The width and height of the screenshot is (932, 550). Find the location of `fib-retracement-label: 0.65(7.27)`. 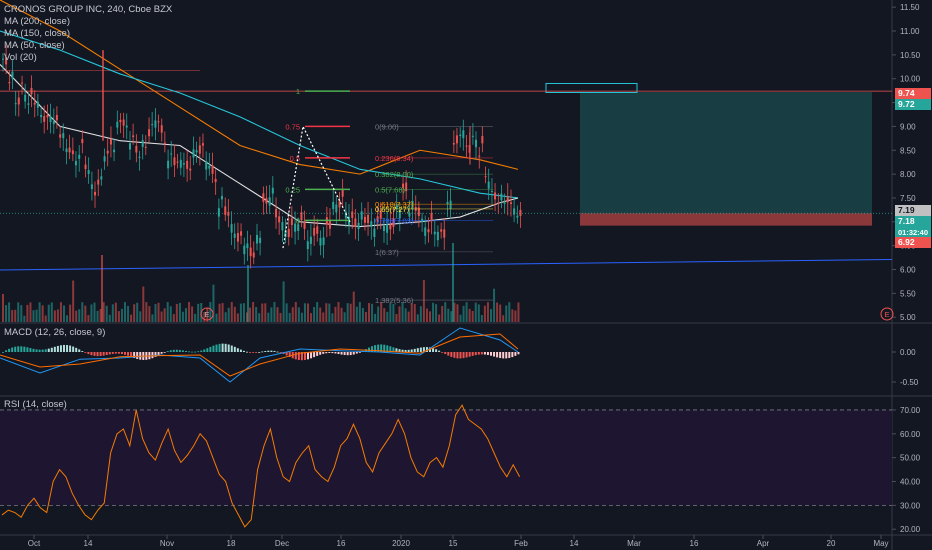

fib-retracement-label: 0.65(7.27) is located at coordinates (392, 209).